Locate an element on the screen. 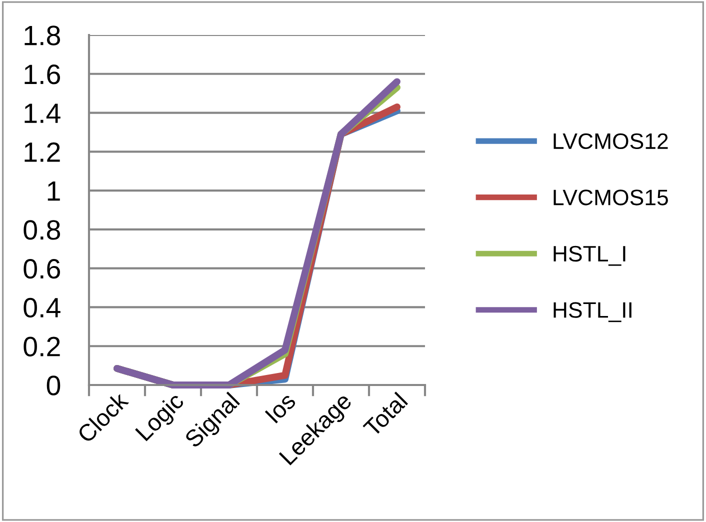 This screenshot has height=522, width=706. y-tick-label: 0 is located at coordinates (53, 386).